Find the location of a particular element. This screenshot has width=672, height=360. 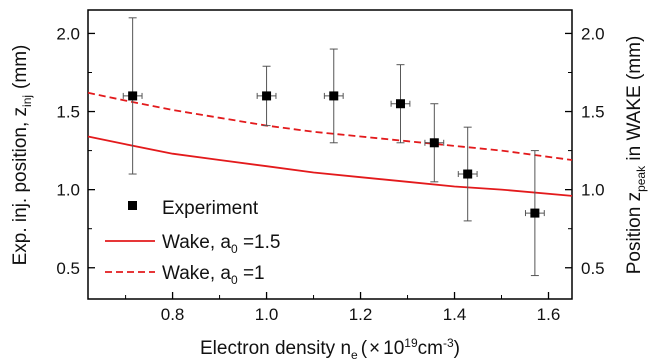

wake-line-a15 is located at coordinates (330, 166).